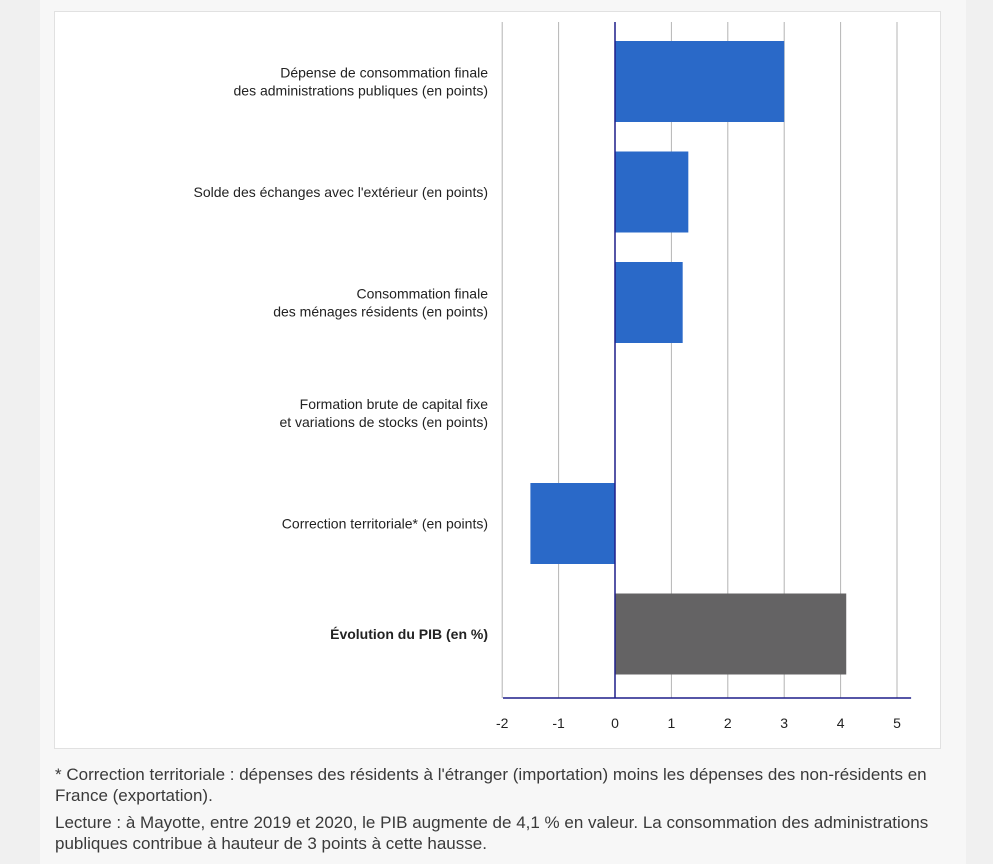 The image size is (993, 864). I want to click on x-tick-label: 1, so click(672, 723).